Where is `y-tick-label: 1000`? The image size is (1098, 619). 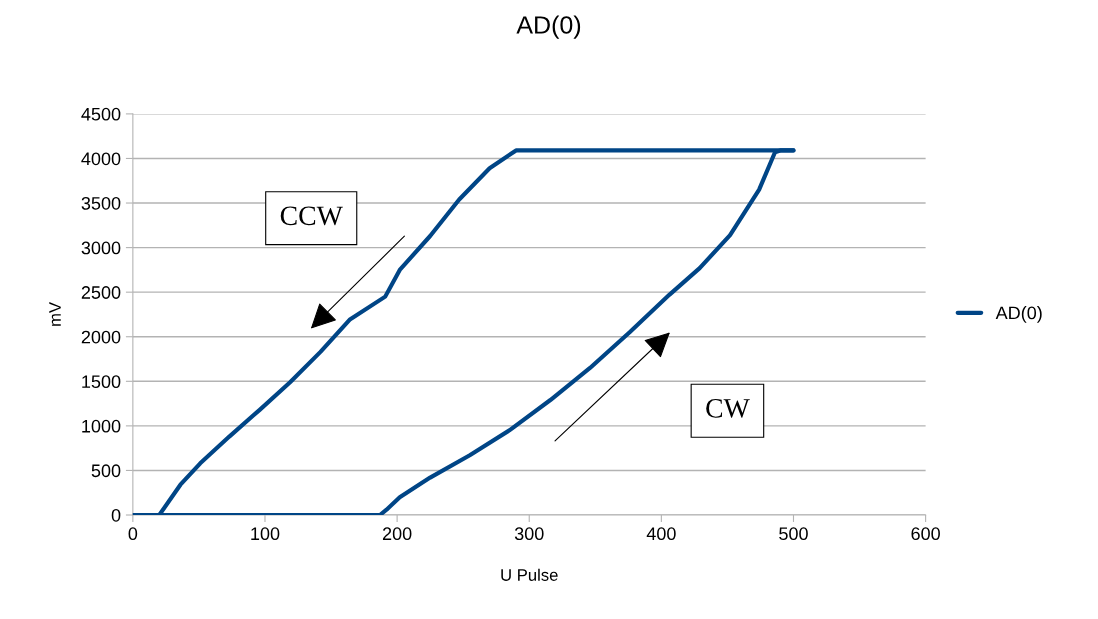
y-tick-label: 1000 is located at coordinates (101, 426).